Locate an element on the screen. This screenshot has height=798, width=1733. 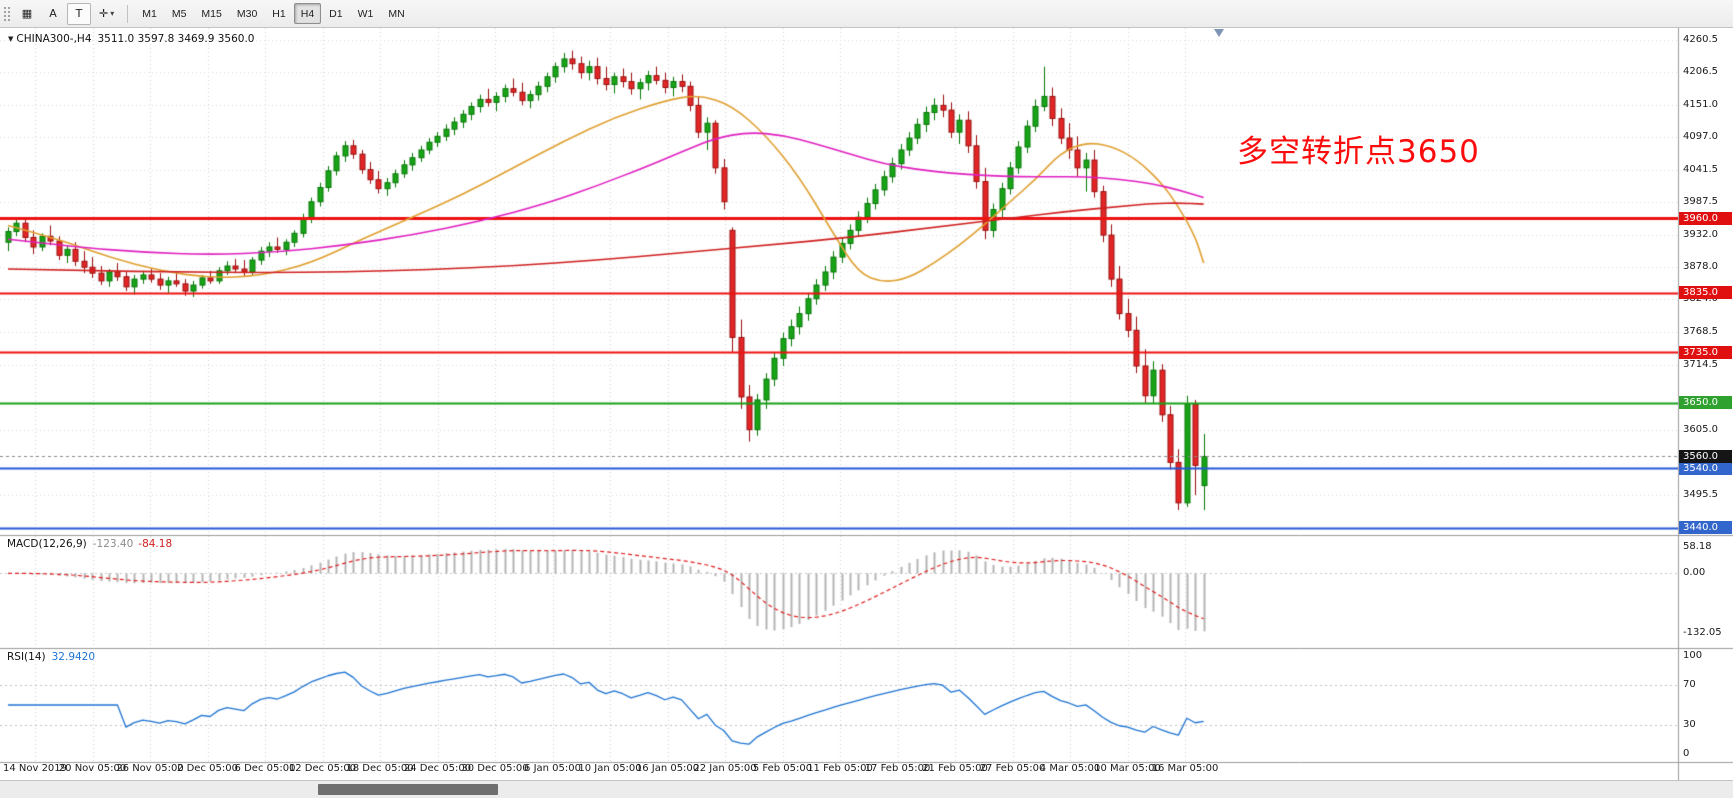
timeframe-button-m15: M15 is located at coordinates (211, 13).